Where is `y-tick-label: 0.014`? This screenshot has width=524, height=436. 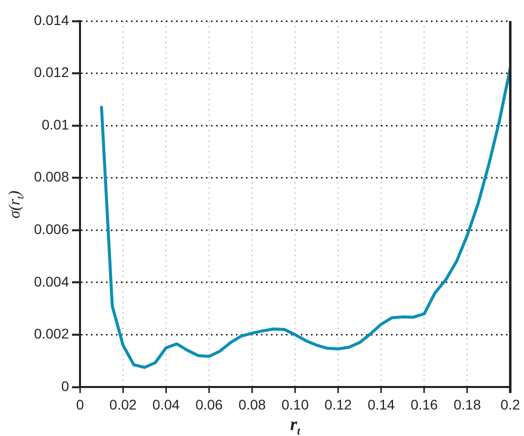 y-tick-label: 0.014 is located at coordinates (52, 20).